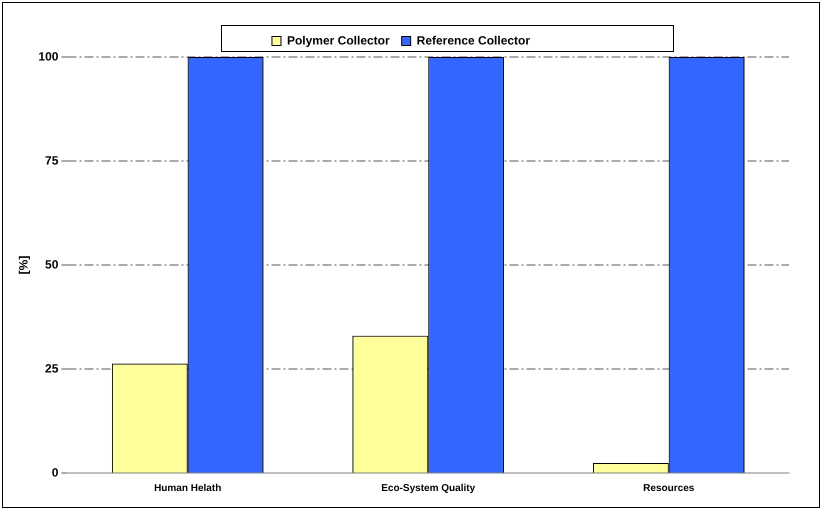  I want to click on legend-label: Reference Collector, so click(473, 40).